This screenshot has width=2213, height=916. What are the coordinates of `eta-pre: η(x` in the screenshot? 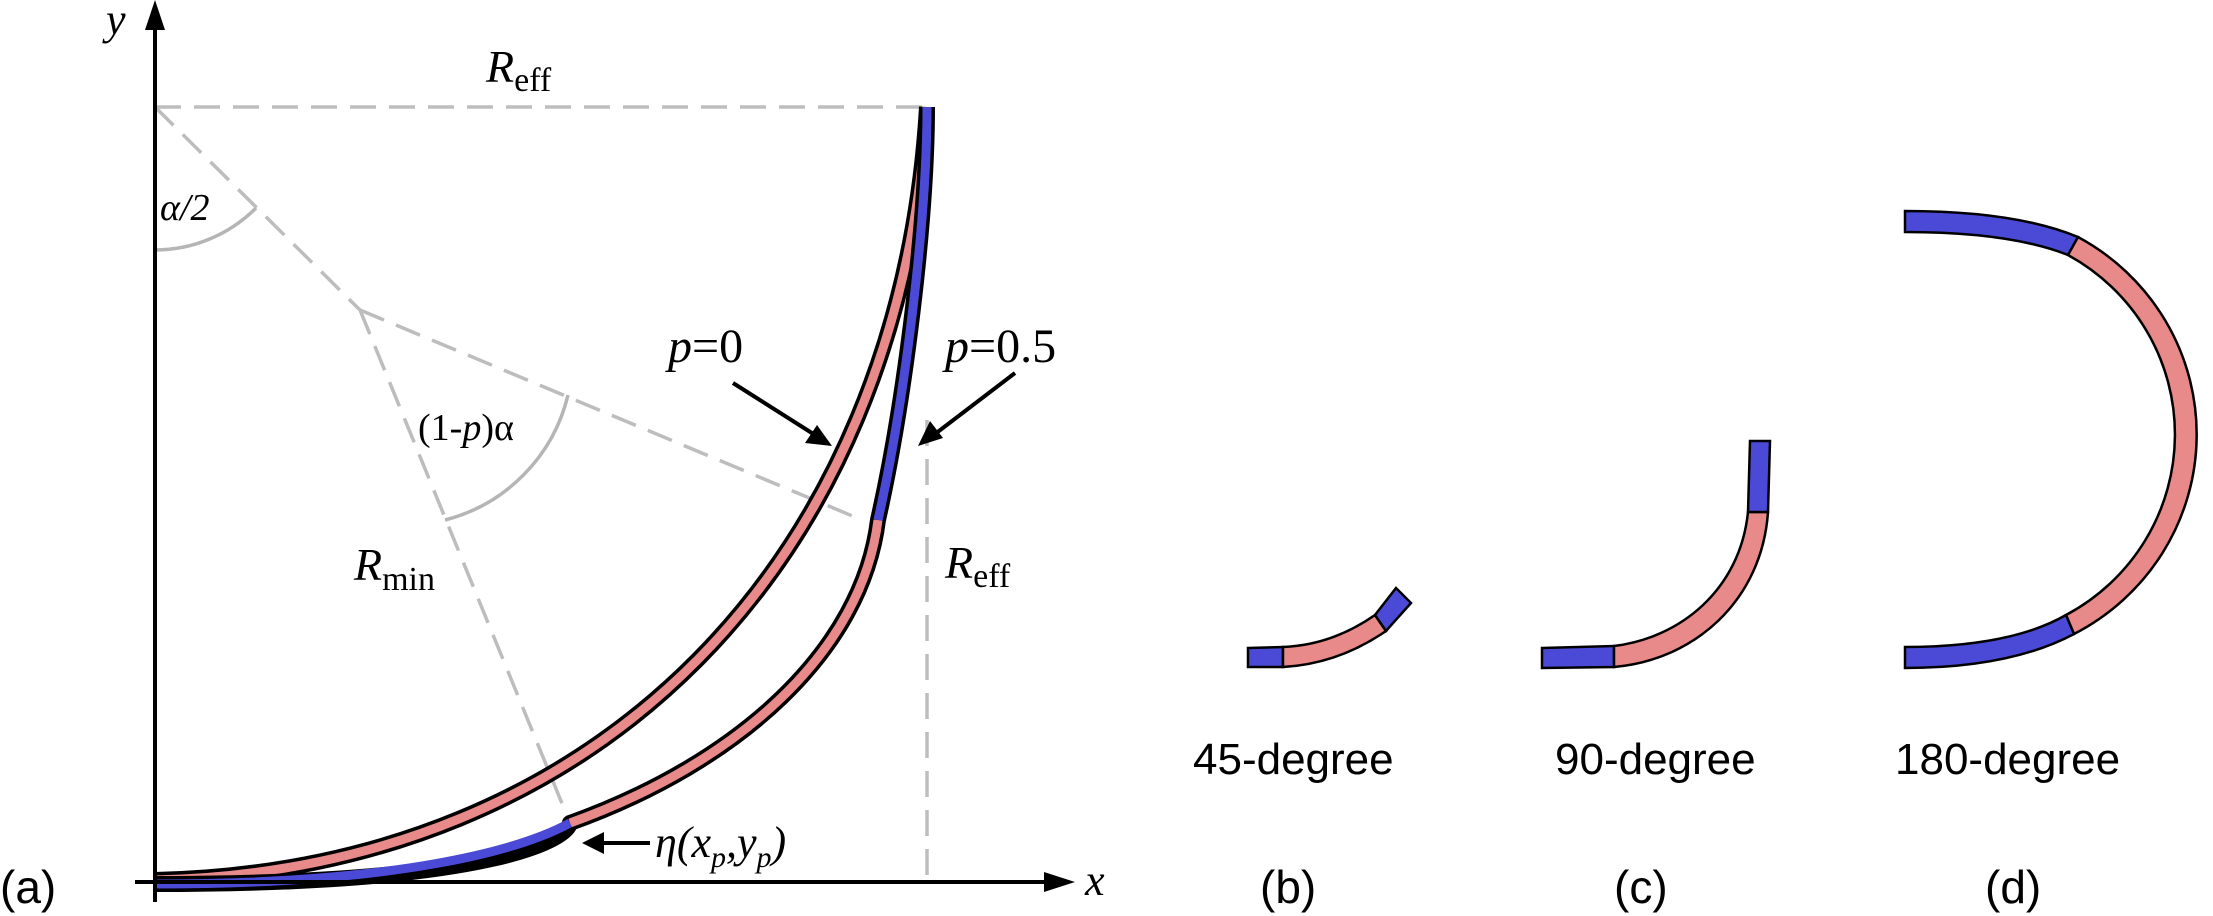 It's located at (683, 842).